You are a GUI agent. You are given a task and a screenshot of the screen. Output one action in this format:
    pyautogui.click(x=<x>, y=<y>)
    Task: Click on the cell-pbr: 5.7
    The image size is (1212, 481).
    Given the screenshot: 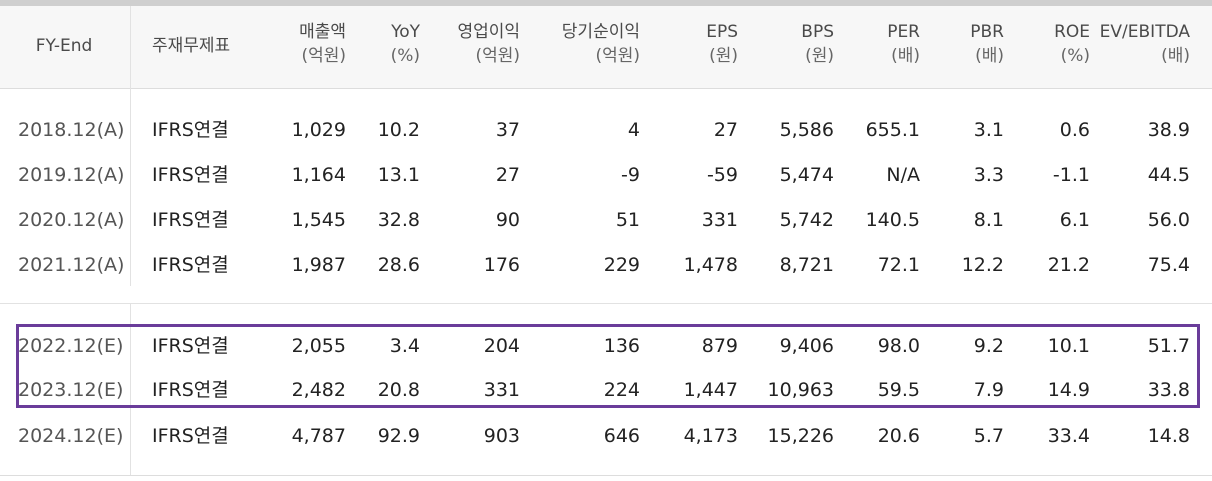 What is the action you would take?
    pyautogui.click(x=988, y=436)
    